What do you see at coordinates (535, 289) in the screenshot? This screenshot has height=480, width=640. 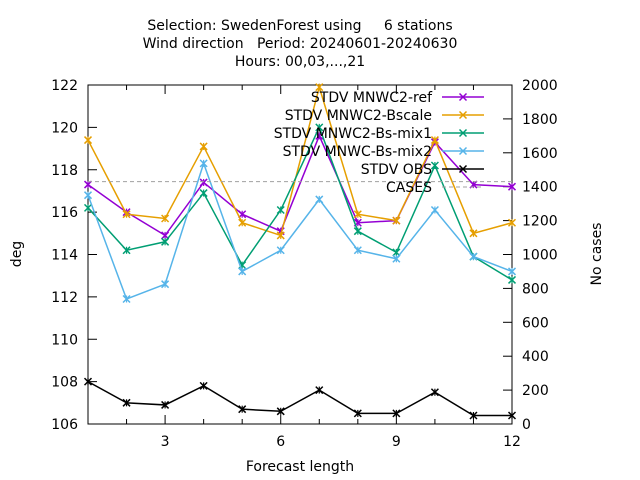 I see `y2-tick-label: 800` at bounding box center [535, 289].